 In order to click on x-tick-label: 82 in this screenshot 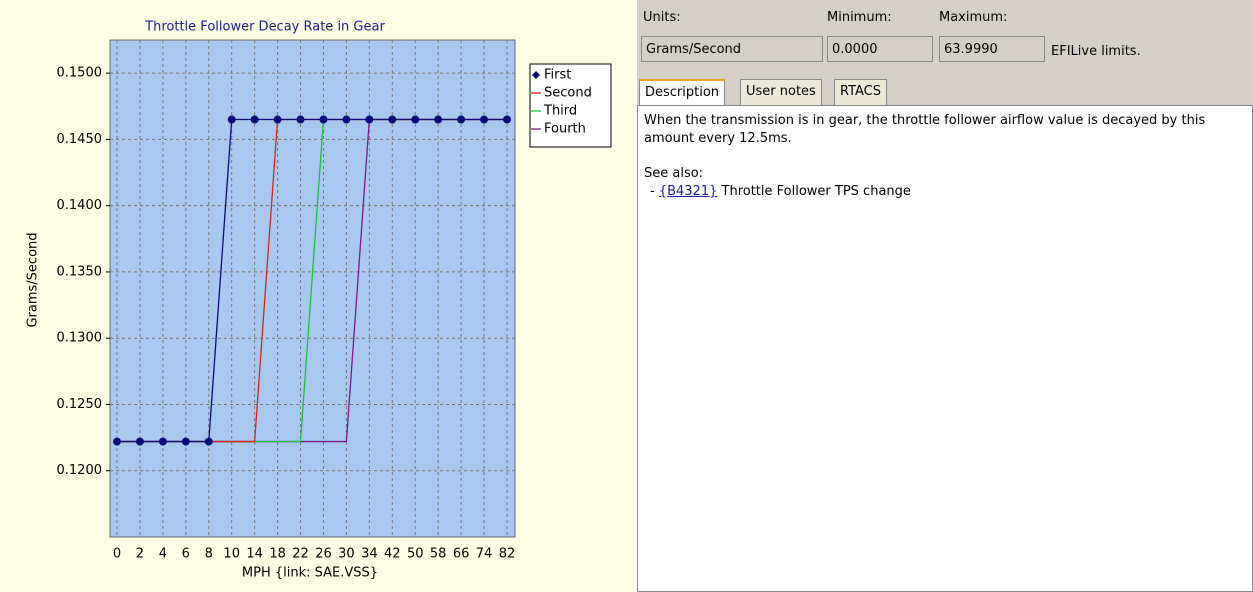, I will do `click(507, 554)`.